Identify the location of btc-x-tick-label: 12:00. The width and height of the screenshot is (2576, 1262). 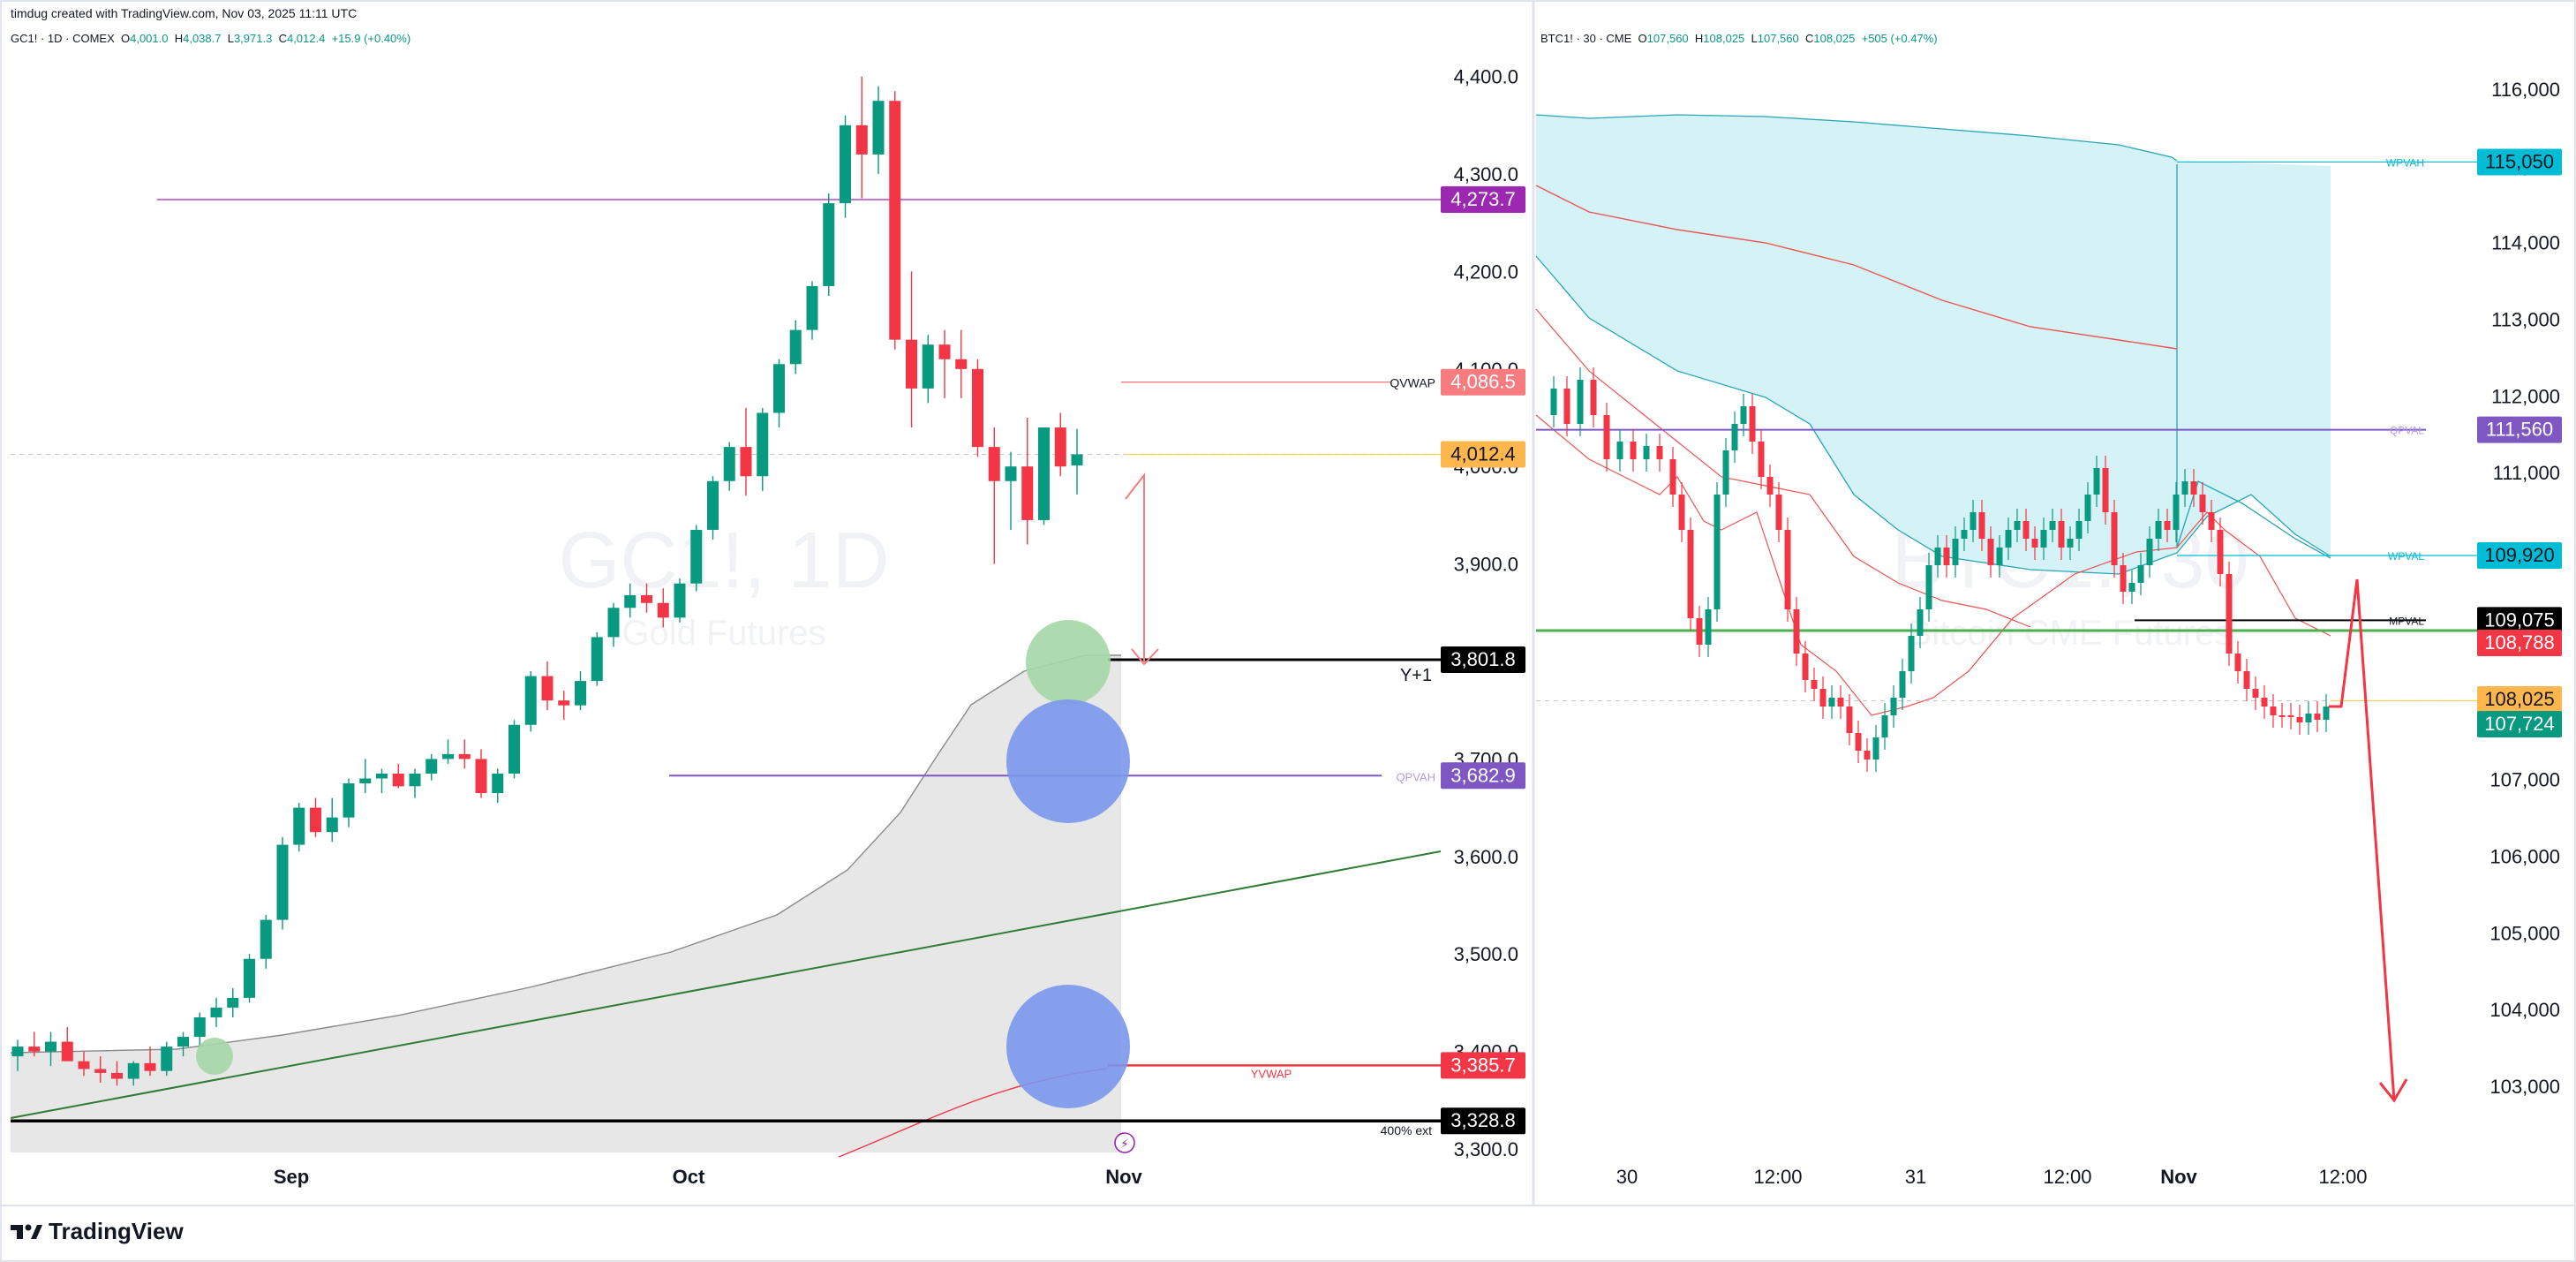
(1778, 1177).